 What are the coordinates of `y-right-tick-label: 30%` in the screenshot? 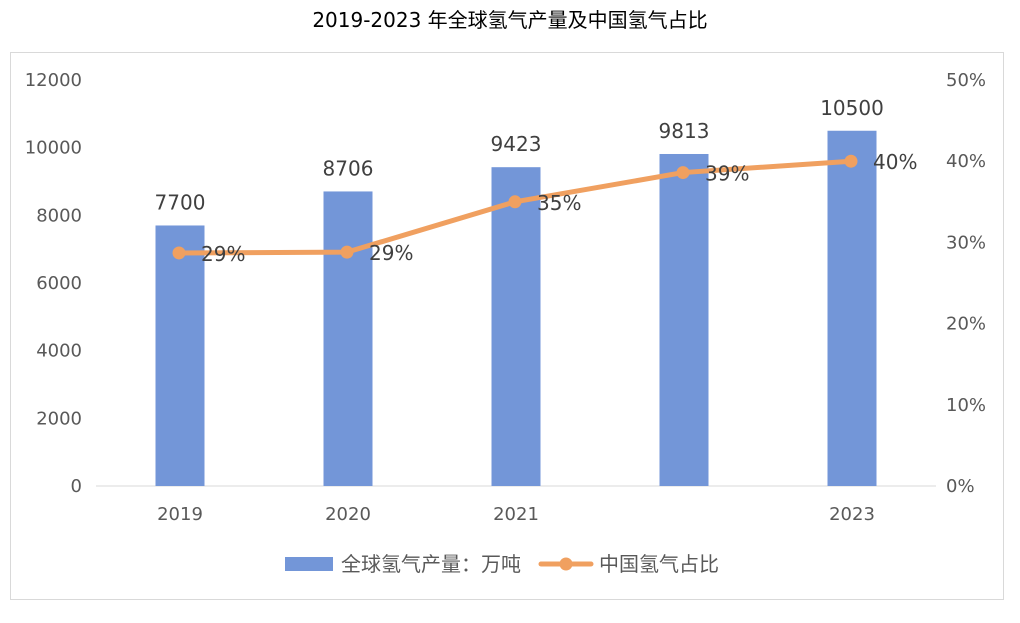 It's located at (966, 242).